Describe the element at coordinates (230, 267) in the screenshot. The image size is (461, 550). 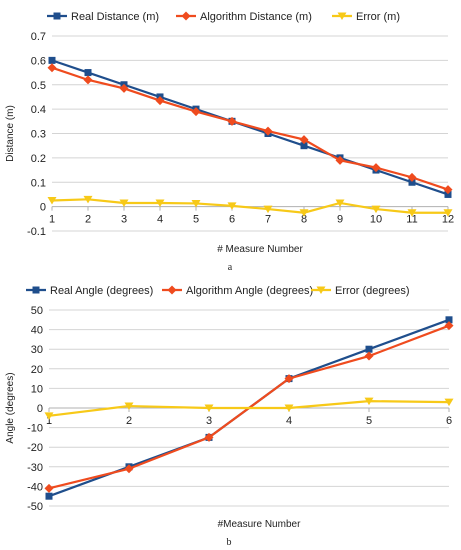
I see `figure-caption: a` at that location.